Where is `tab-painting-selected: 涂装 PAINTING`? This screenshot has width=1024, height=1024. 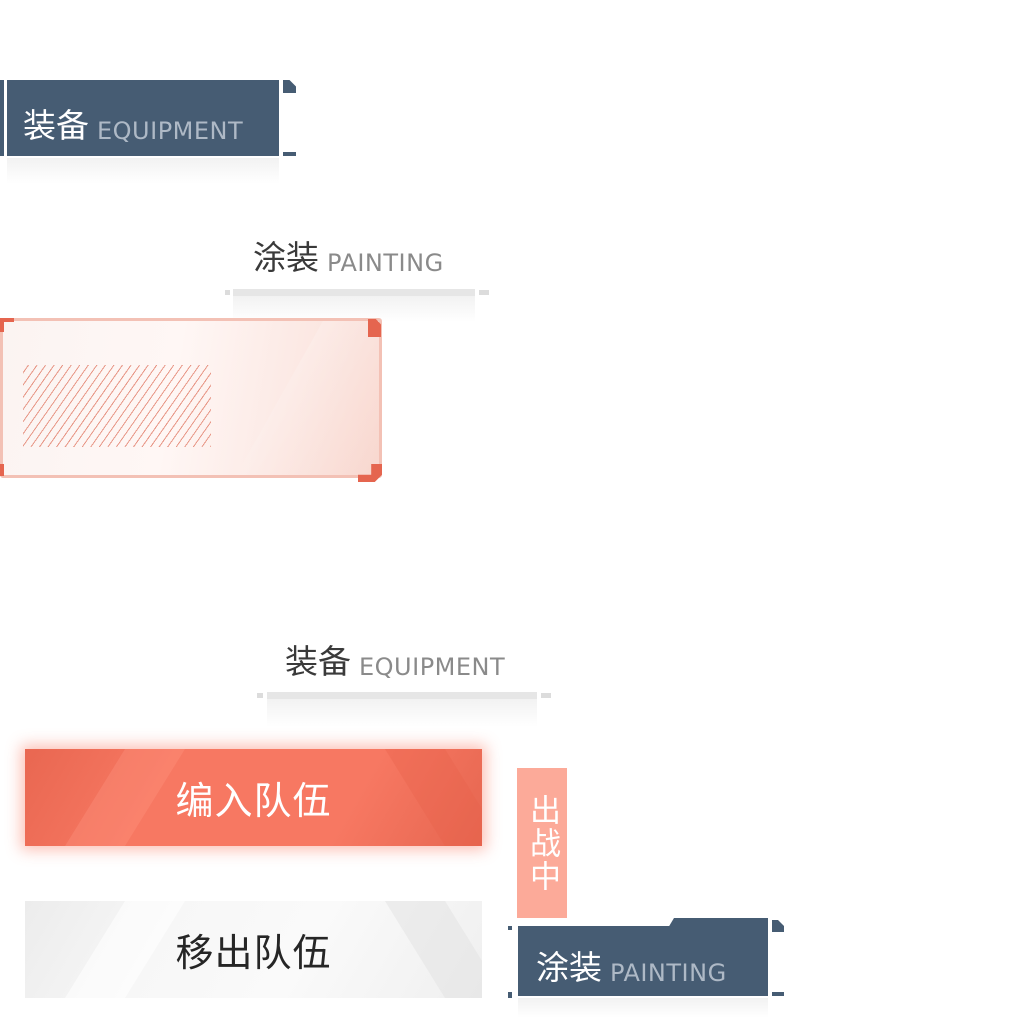 tab-painting-selected: 涂装 PAINTING is located at coordinates (646, 968).